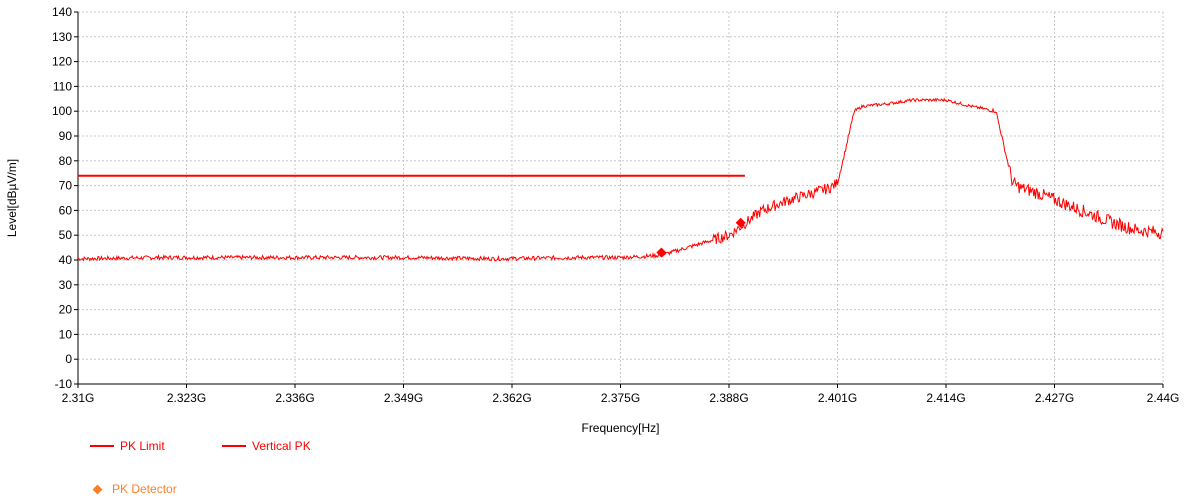 Image resolution: width=1189 pixels, height=500 pixels. Describe the element at coordinates (186, 398) in the screenshot. I see `x-tick-label: 2.323G` at that location.